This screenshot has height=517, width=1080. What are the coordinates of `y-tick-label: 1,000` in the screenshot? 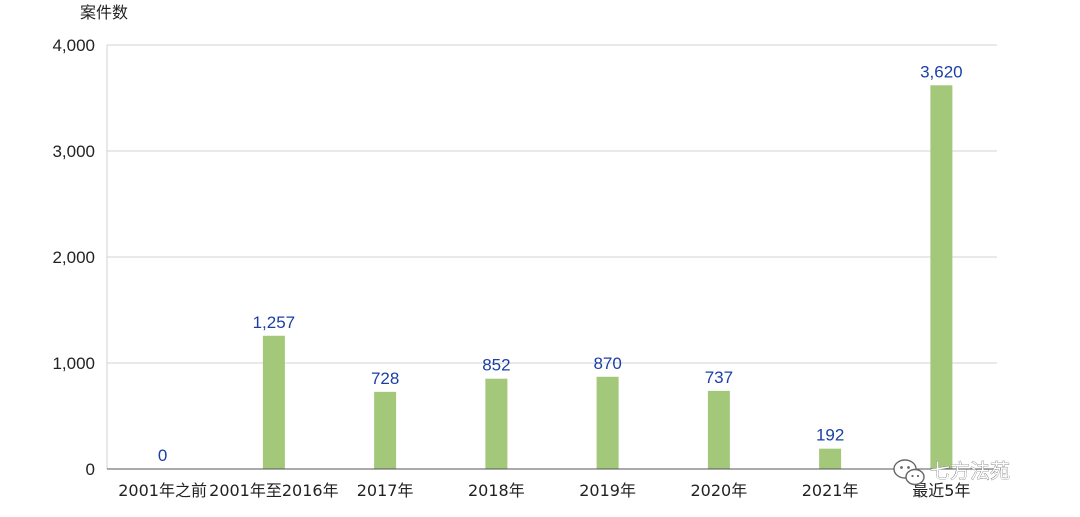 It's located at (73, 363).